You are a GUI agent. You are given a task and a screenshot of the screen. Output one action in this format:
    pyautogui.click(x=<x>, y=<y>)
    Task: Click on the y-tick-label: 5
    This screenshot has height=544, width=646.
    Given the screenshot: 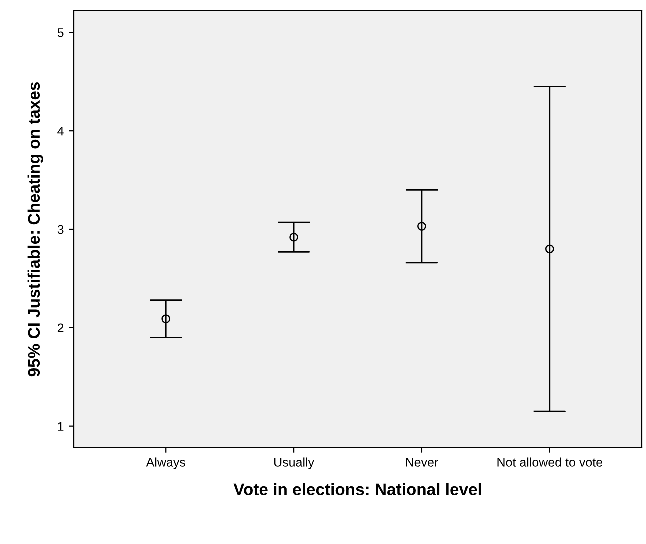 What is the action you would take?
    pyautogui.click(x=61, y=33)
    